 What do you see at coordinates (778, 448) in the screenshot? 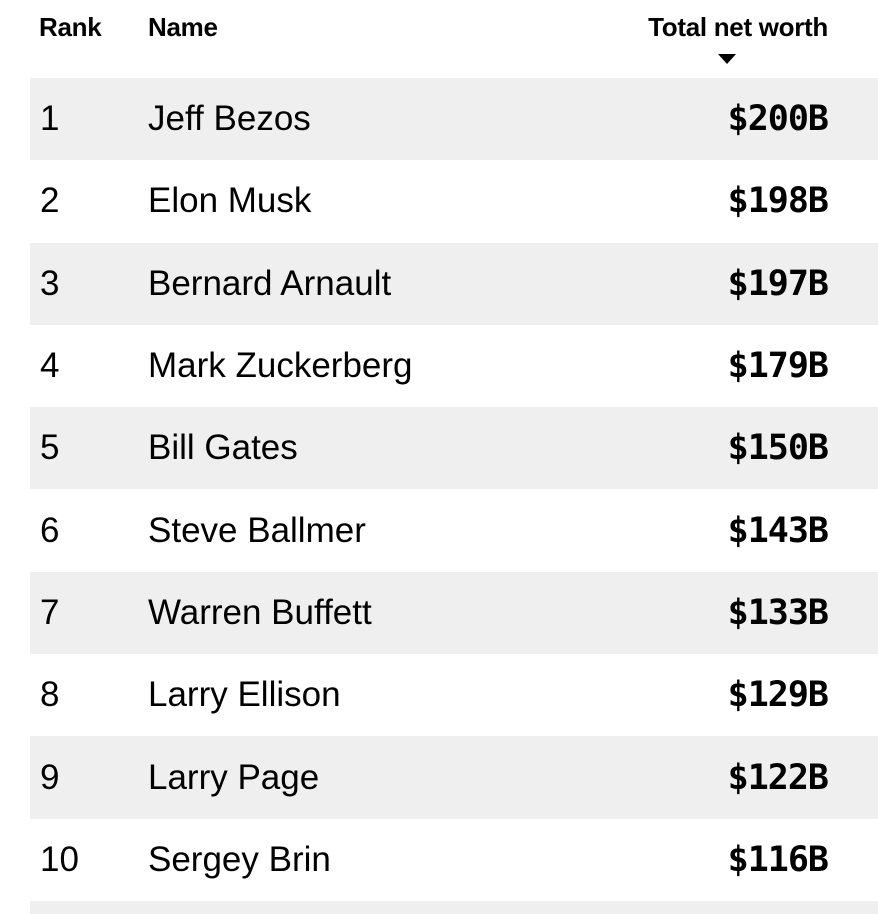
I see `net-worth-cell: $150B` at bounding box center [778, 448].